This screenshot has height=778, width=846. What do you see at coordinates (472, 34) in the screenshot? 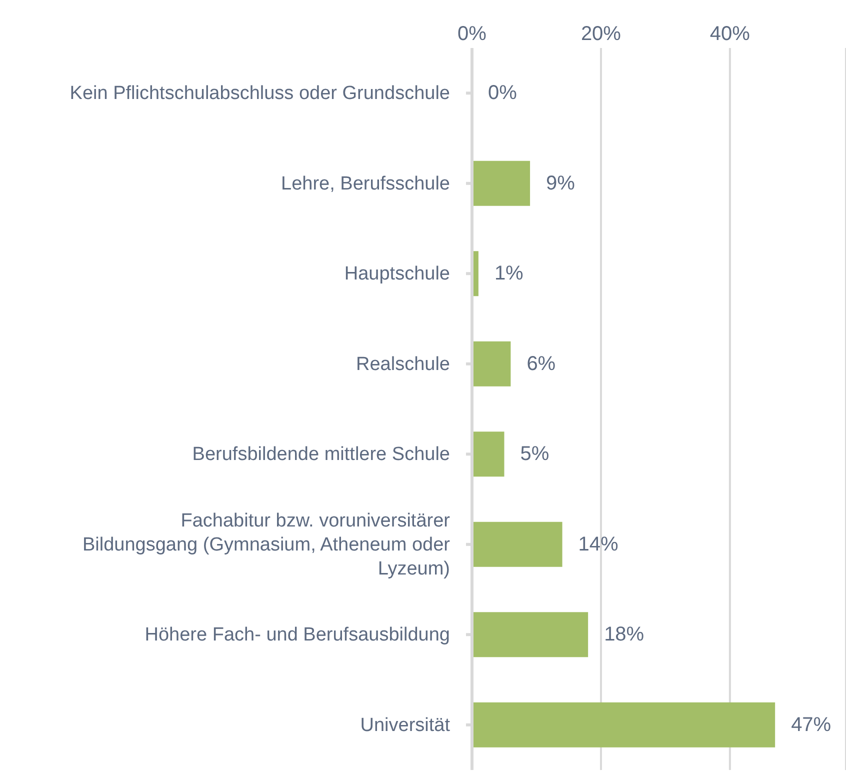
I see `x-tick-label: 0%` at bounding box center [472, 34].